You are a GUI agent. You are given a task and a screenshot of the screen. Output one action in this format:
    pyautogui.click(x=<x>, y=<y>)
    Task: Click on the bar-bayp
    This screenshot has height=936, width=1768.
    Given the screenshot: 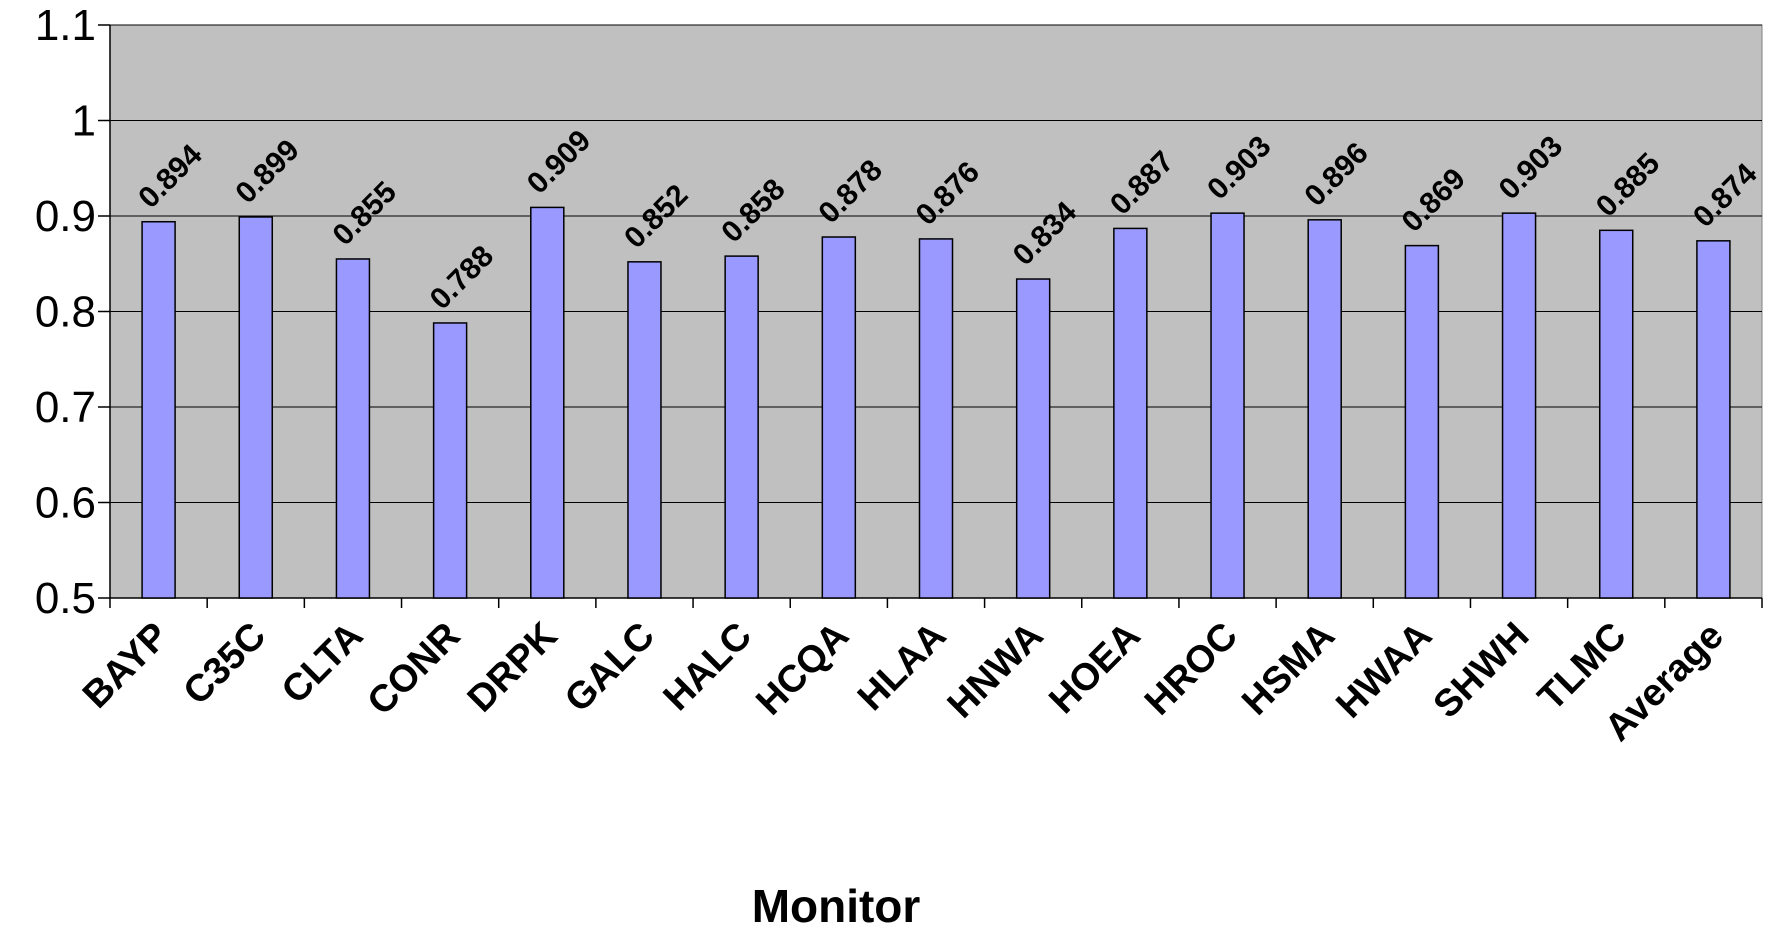 What is the action you would take?
    pyautogui.click(x=158, y=409)
    